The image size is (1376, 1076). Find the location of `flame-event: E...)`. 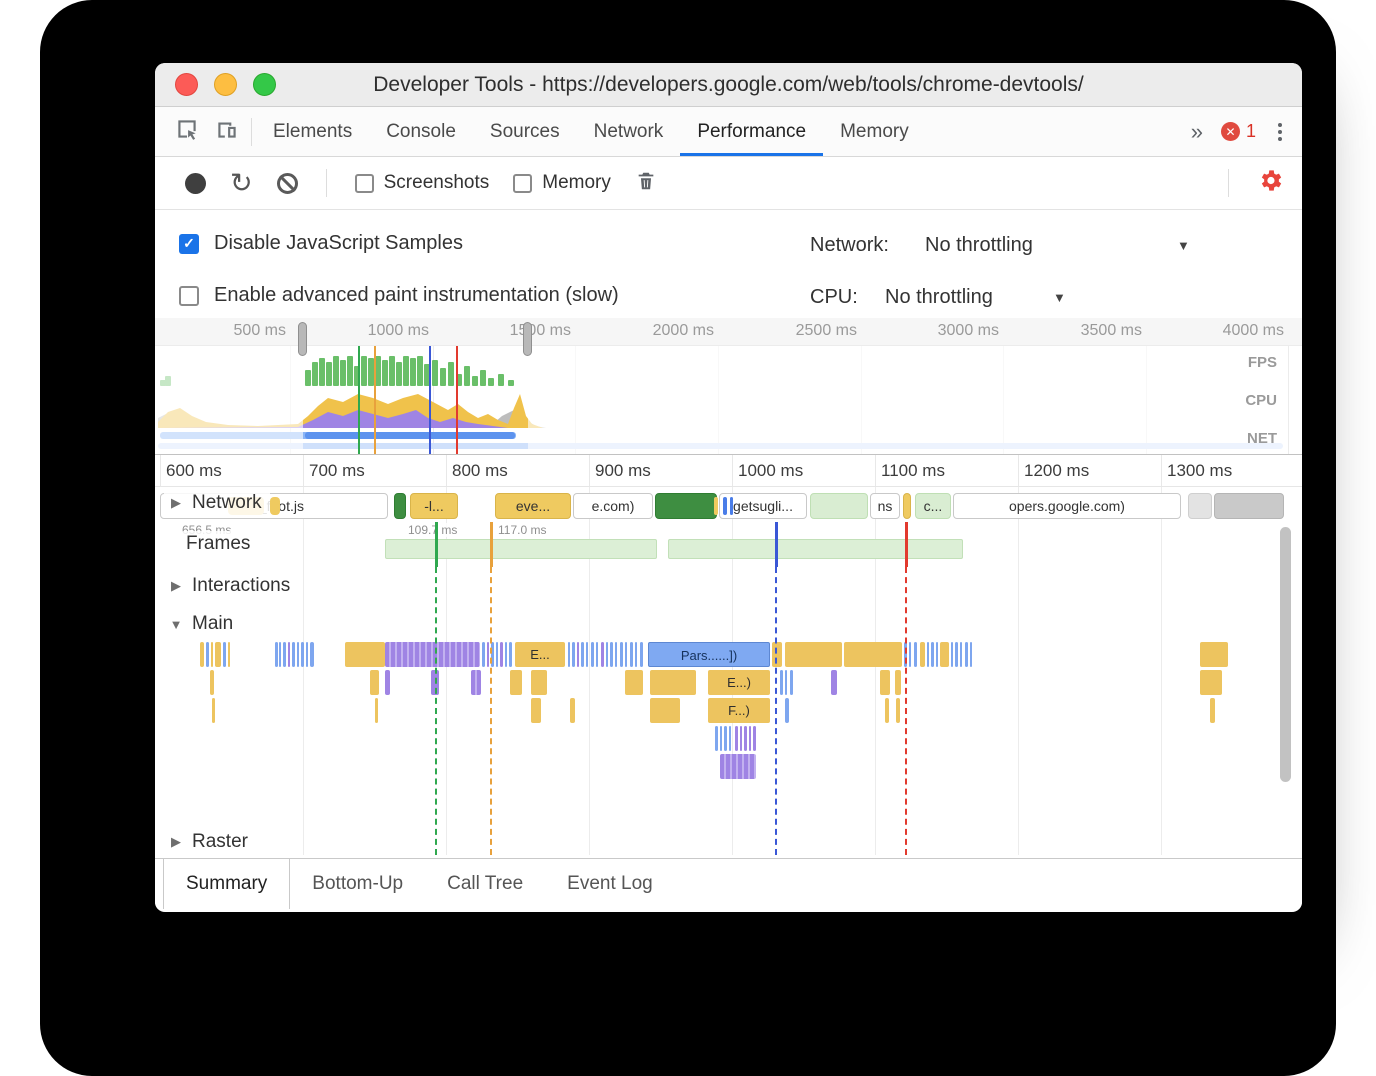

flame-event: E...) is located at coordinates (739, 682).